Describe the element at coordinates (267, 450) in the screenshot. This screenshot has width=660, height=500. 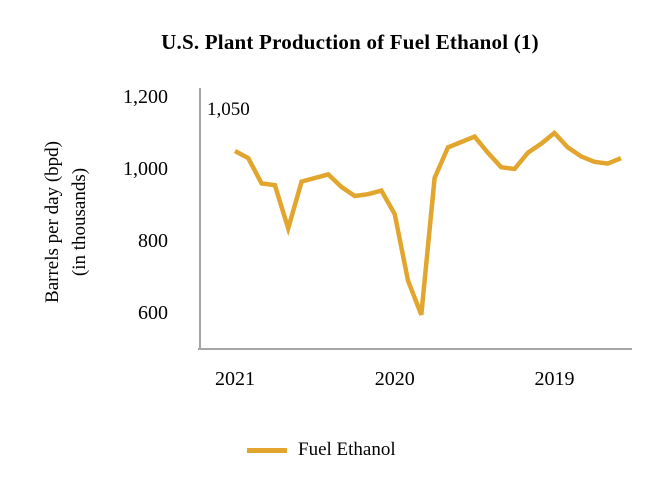
I see `legend-line-swatch` at that location.